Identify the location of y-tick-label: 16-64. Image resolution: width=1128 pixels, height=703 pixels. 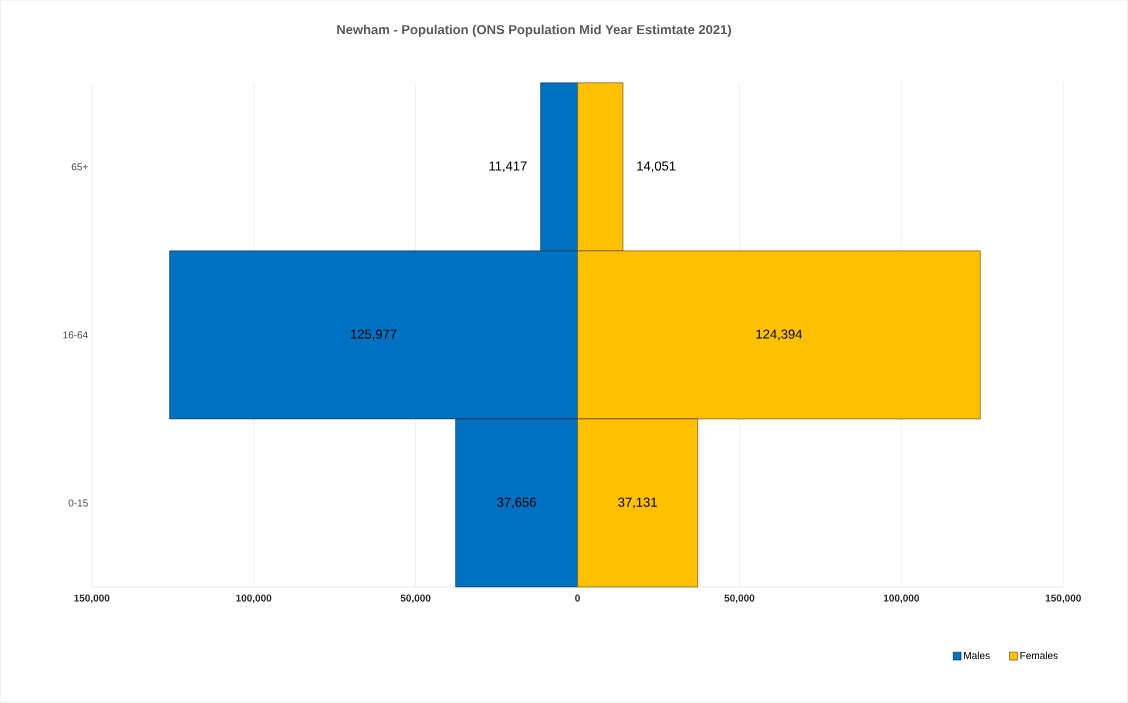
(75, 335).